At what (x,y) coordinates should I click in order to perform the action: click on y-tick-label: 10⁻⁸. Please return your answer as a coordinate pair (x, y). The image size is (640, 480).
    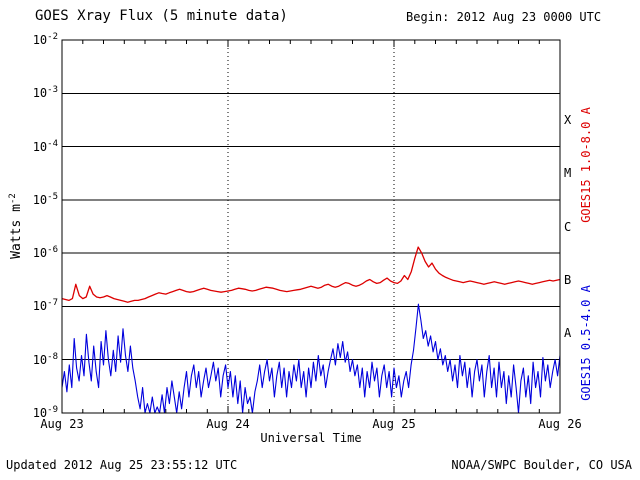
    Looking at the image, I should click on (45, 359).